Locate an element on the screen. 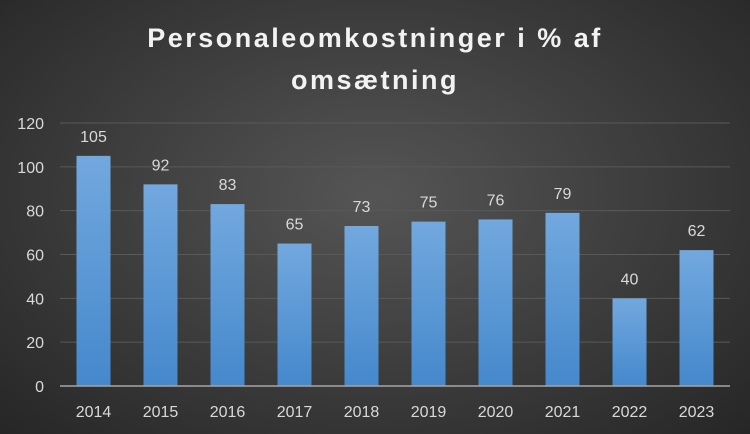 Image resolution: width=750 pixels, height=434 pixels. data-label: 75 is located at coordinates (429, 203).